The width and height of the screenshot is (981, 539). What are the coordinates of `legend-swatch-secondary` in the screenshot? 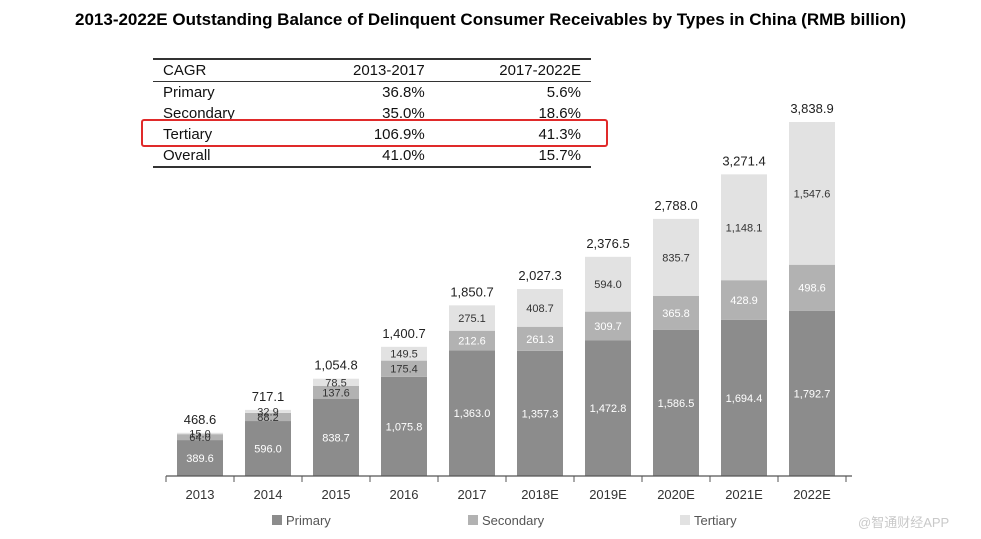 It's located at (473, 520).